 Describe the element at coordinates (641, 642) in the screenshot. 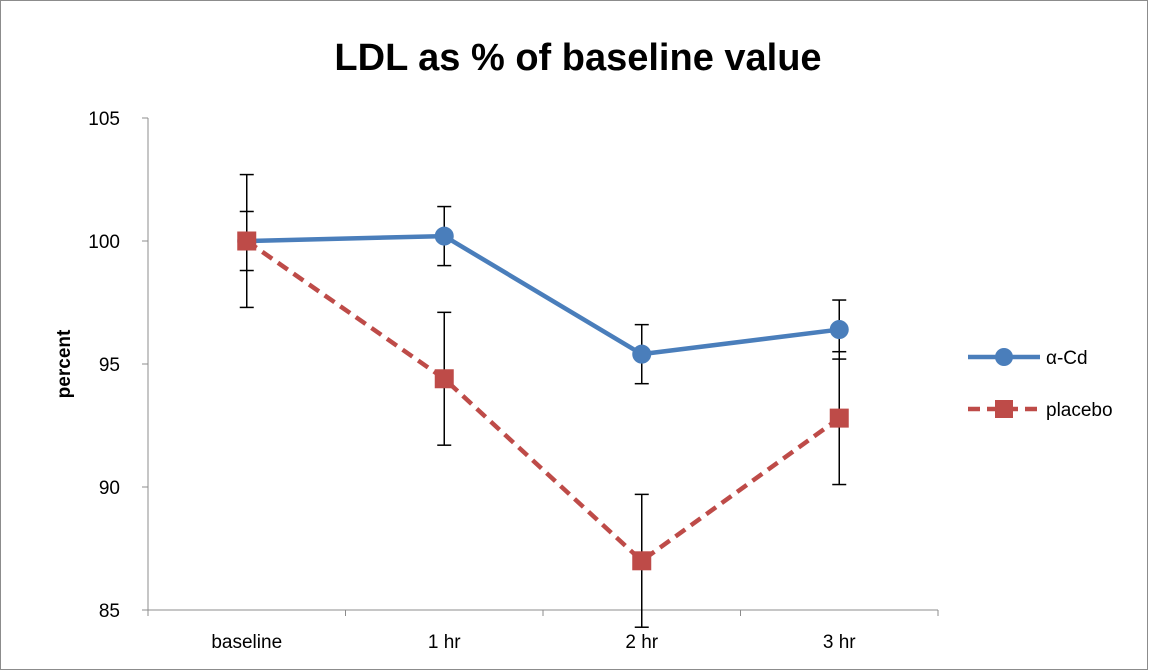

I see `x-tick-label: 2 hr` at that location.